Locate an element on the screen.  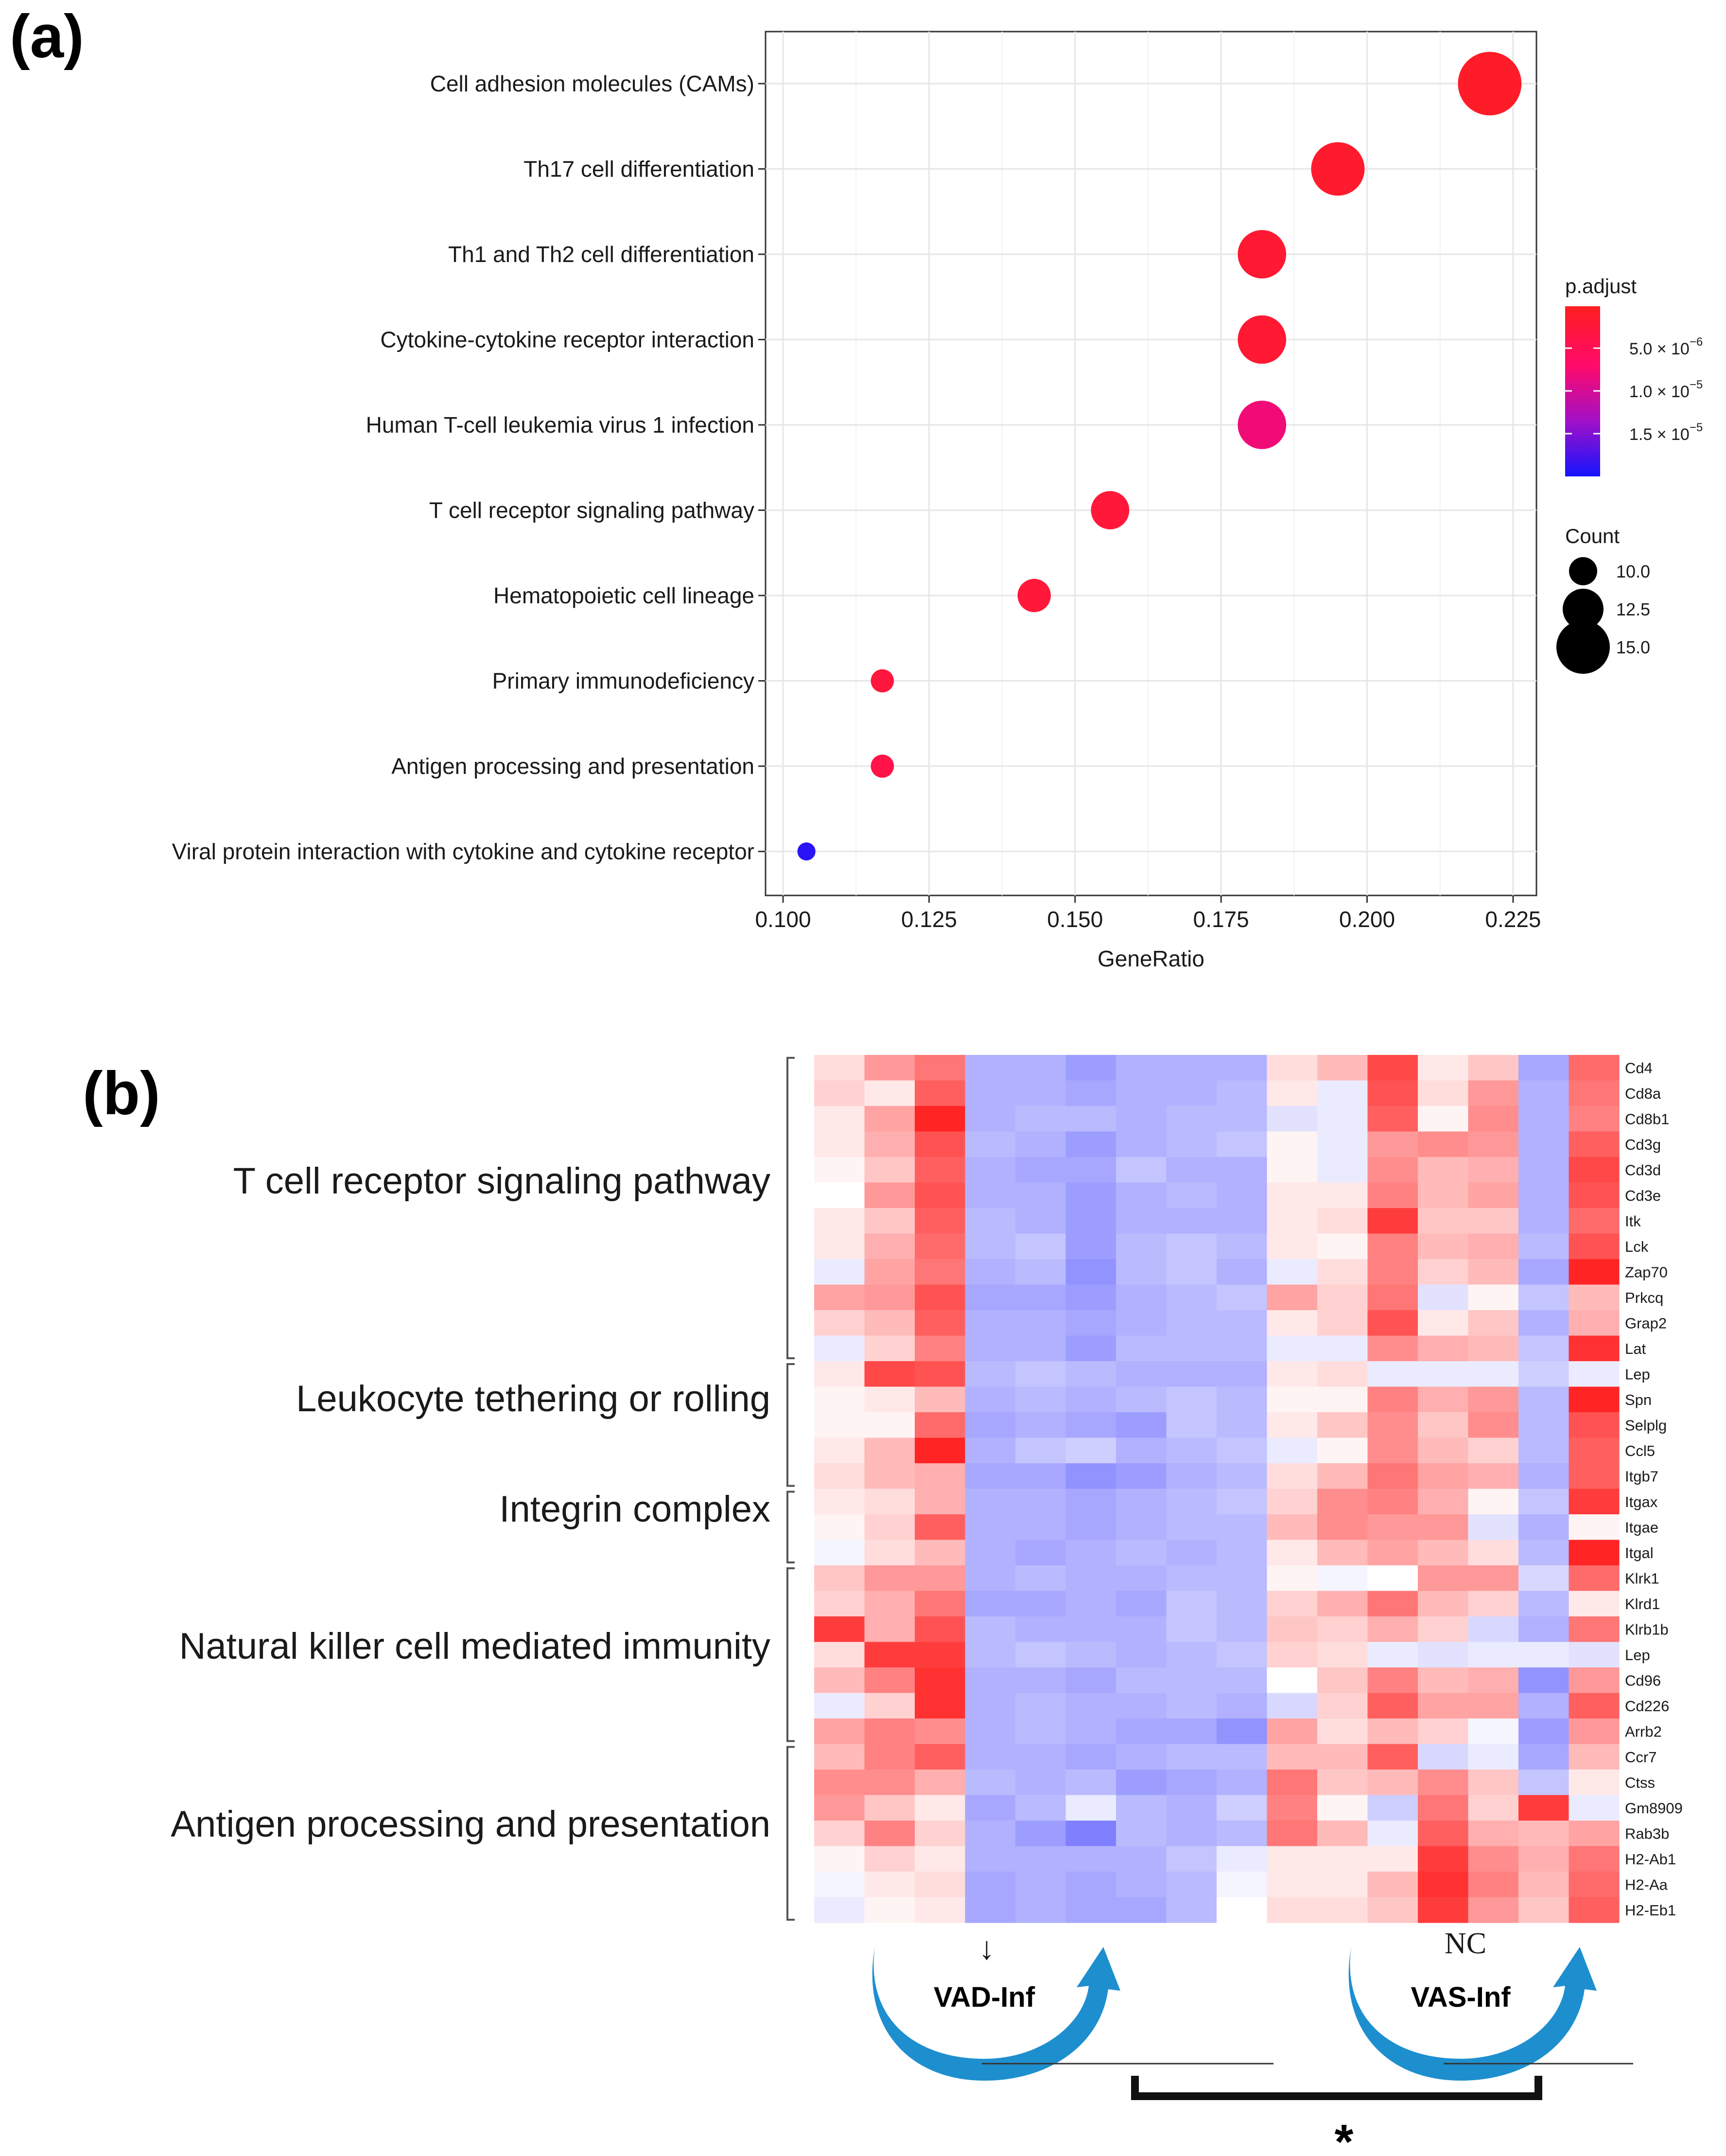
count-legend-keys: 10.0 12.5 15.0 is located at coordinates (1603, 615).